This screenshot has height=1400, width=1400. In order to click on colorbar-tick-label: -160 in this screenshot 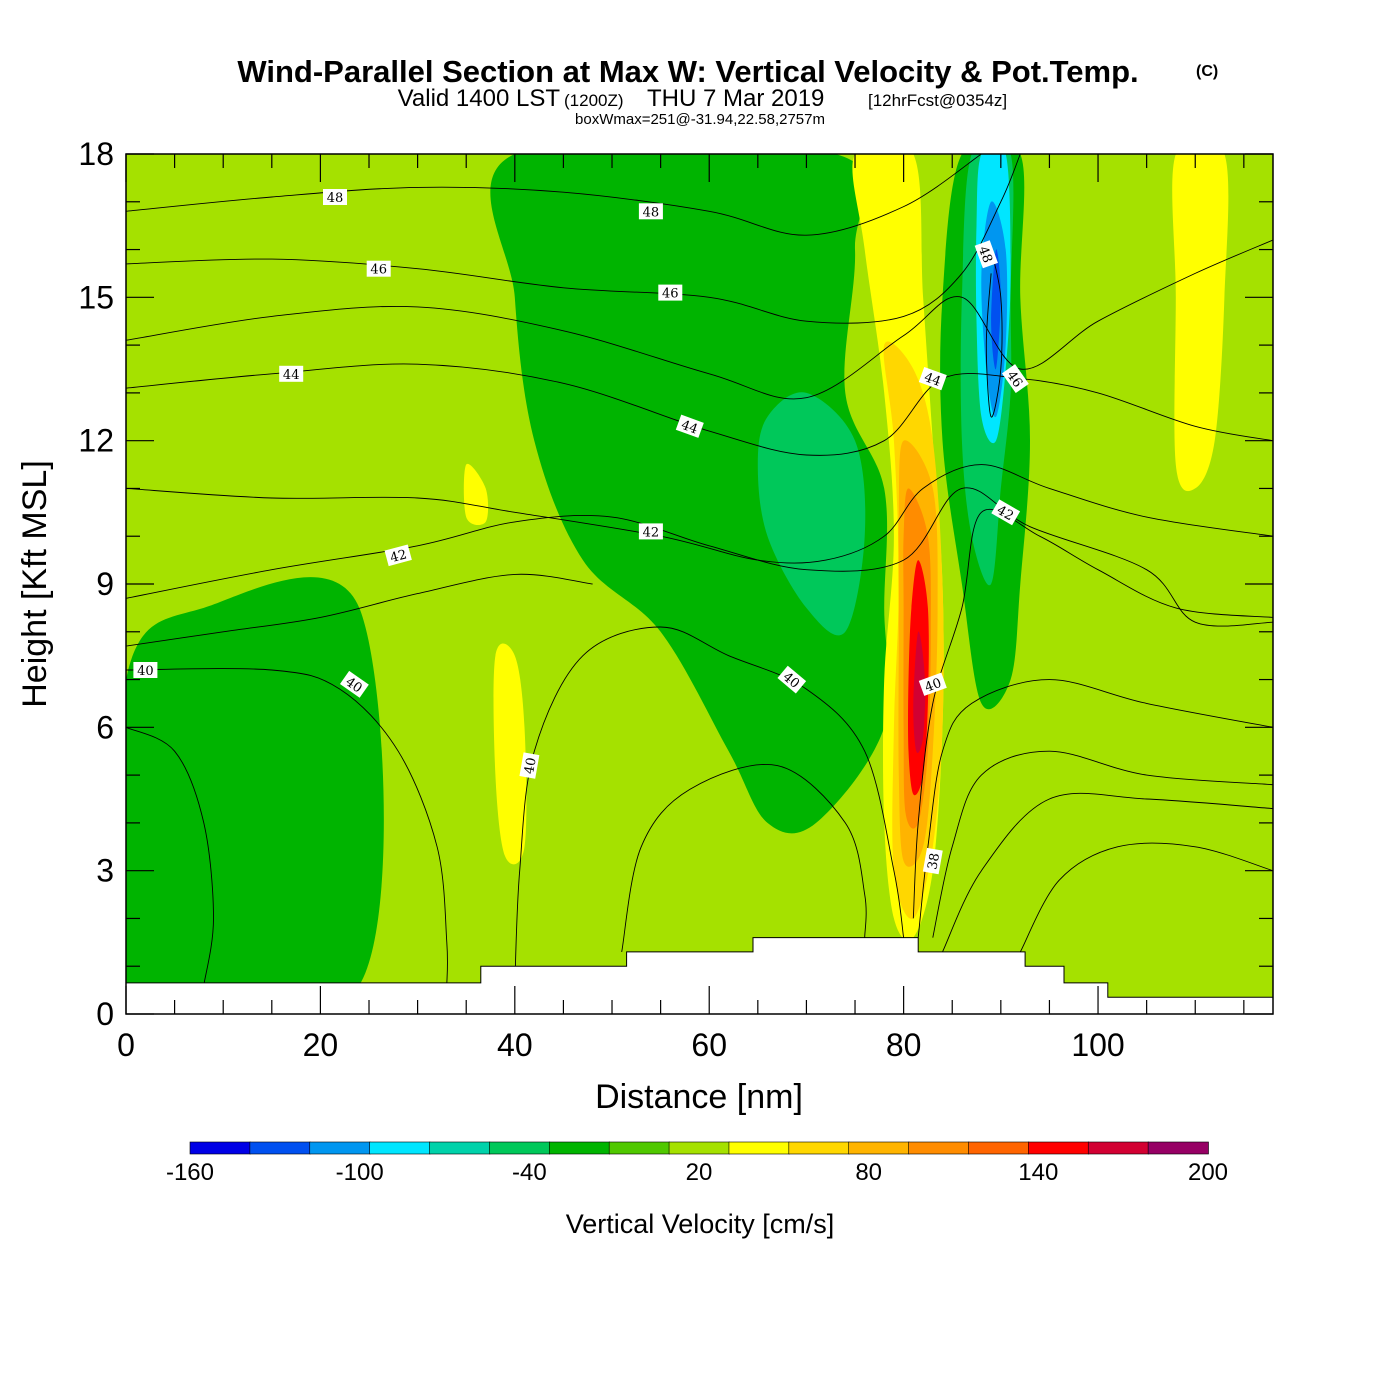, I will do `click(190, 1172)`.